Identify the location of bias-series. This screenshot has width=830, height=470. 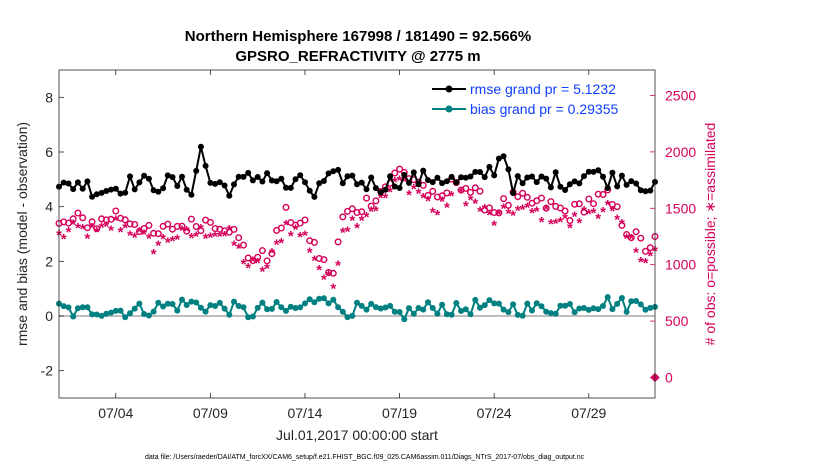
(357, 308).